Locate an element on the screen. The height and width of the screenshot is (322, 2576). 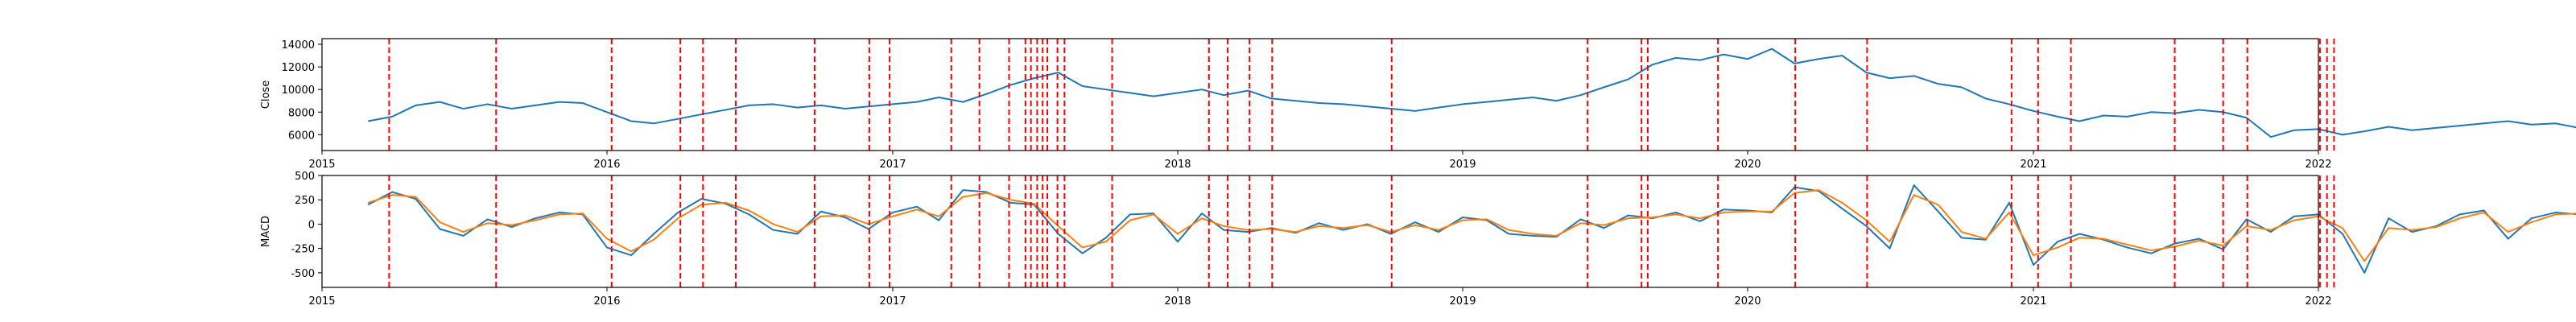
y-tick-label: 12000 is located at coordinates (298, 68).